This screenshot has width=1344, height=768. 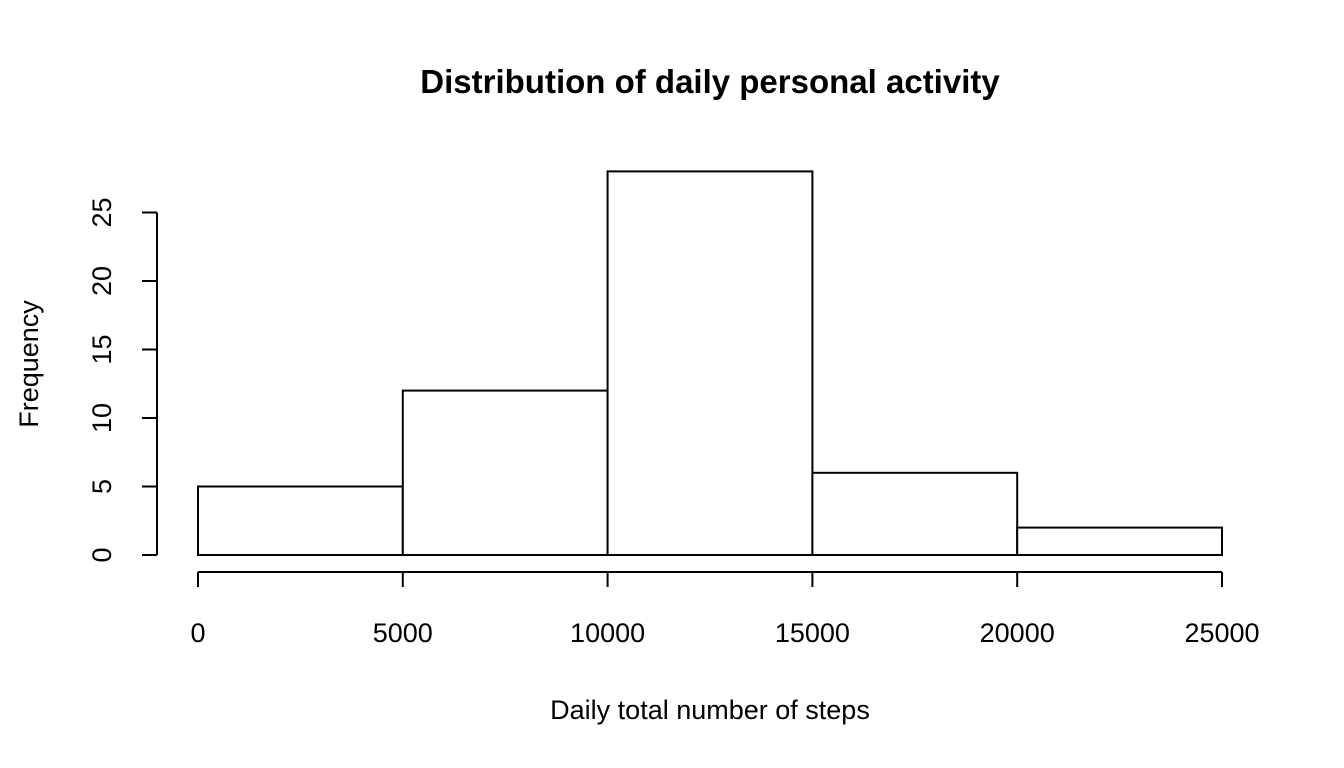 I want to click on x-tick-label: 5000, so click(x=403, y=633).